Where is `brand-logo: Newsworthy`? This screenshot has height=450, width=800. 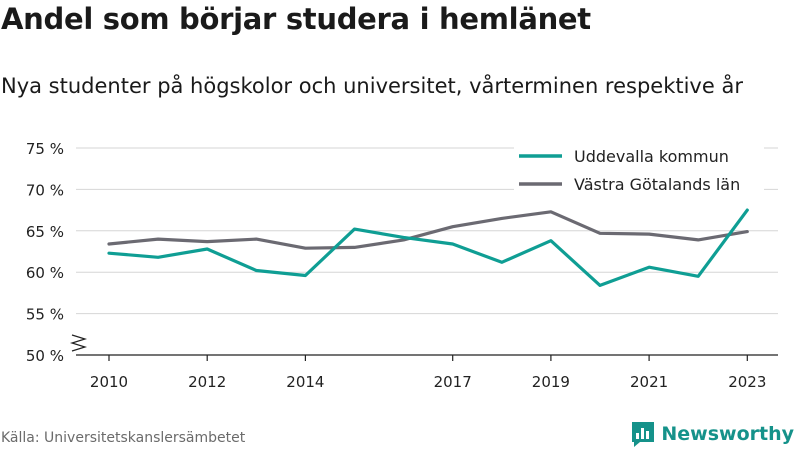
brand-logo: Newsworthy is located at coordinates (712, 434).